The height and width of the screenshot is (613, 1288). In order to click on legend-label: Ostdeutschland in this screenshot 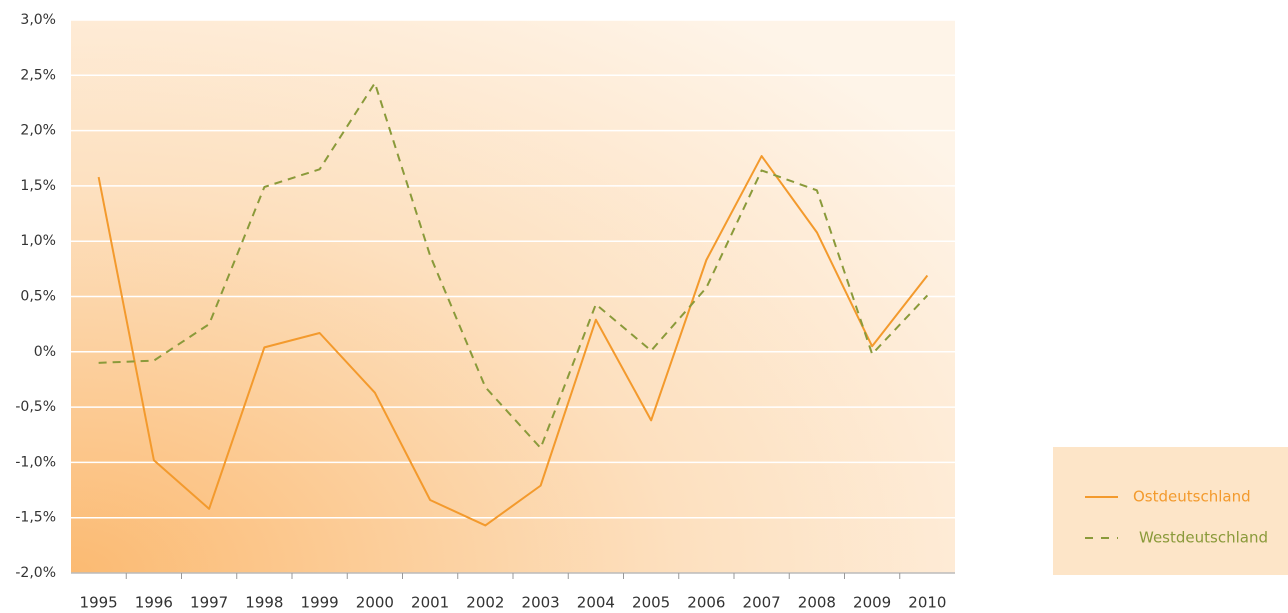, I will do `click(1192, 497)`.